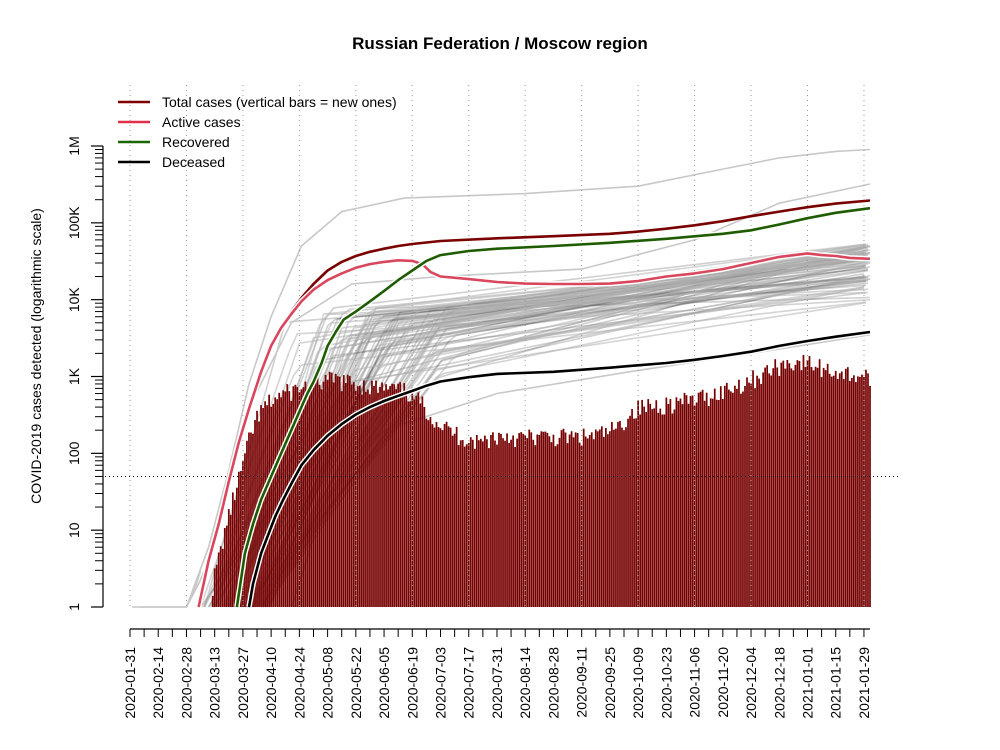 Image resolution: width=1000 pixels, height=750 pixels. I want to click on x-tick-label: 2020-07-17, so click(469, 683).